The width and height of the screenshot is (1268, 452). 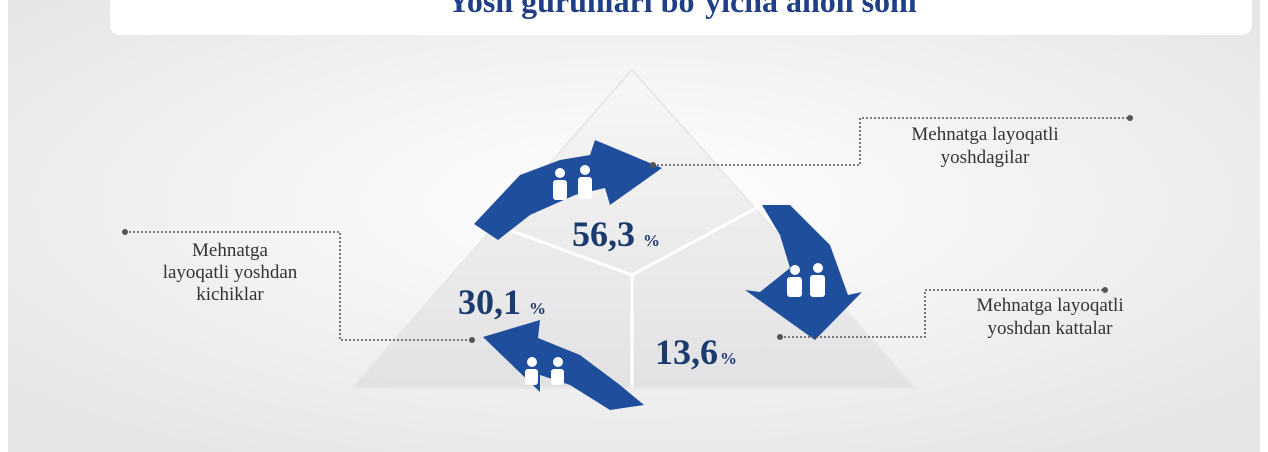 What do you see at coordinates (616, 234) in the screenshot?
I see `segment-value: 56,3%` at bounding box center [616, 234].